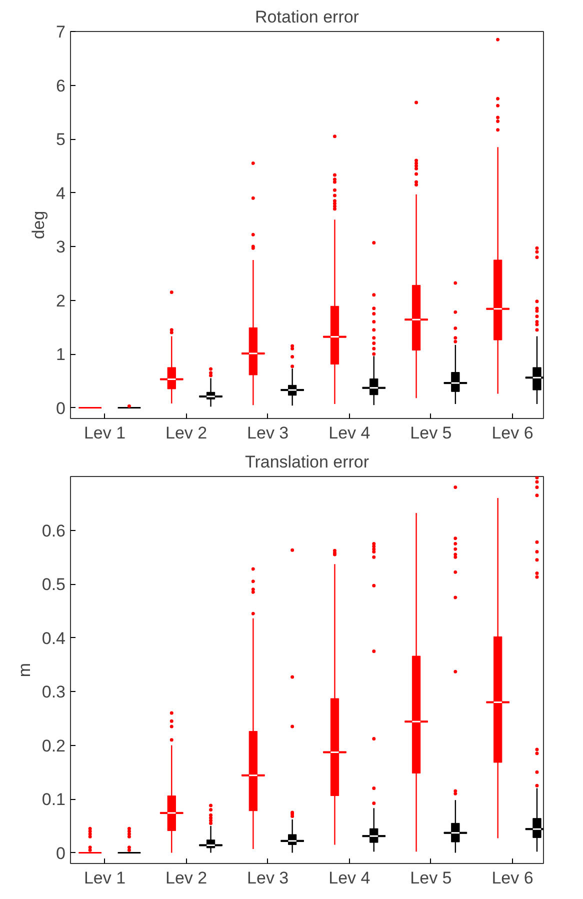 The image size is (583, 899). What do you see at coordinates (54, 530) in the screenshot?
I see `y-tick-label: 0.6` at bounding box center [54, 530].